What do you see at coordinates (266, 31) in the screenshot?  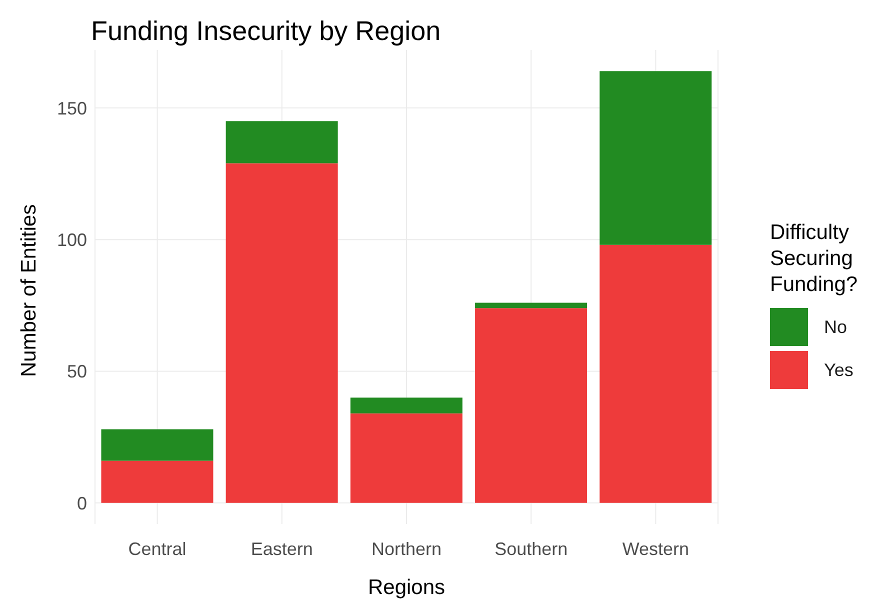 I see `chart-title: Funding Insecurity by Region` at bounding box center [266, 31].